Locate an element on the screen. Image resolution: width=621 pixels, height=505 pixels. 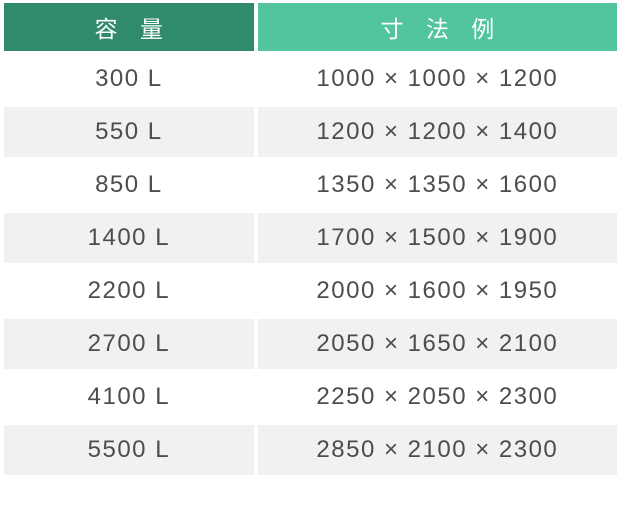
table-row: 2200 L 2000 × 1600 × 1950 is located at coordinates (310, 291).